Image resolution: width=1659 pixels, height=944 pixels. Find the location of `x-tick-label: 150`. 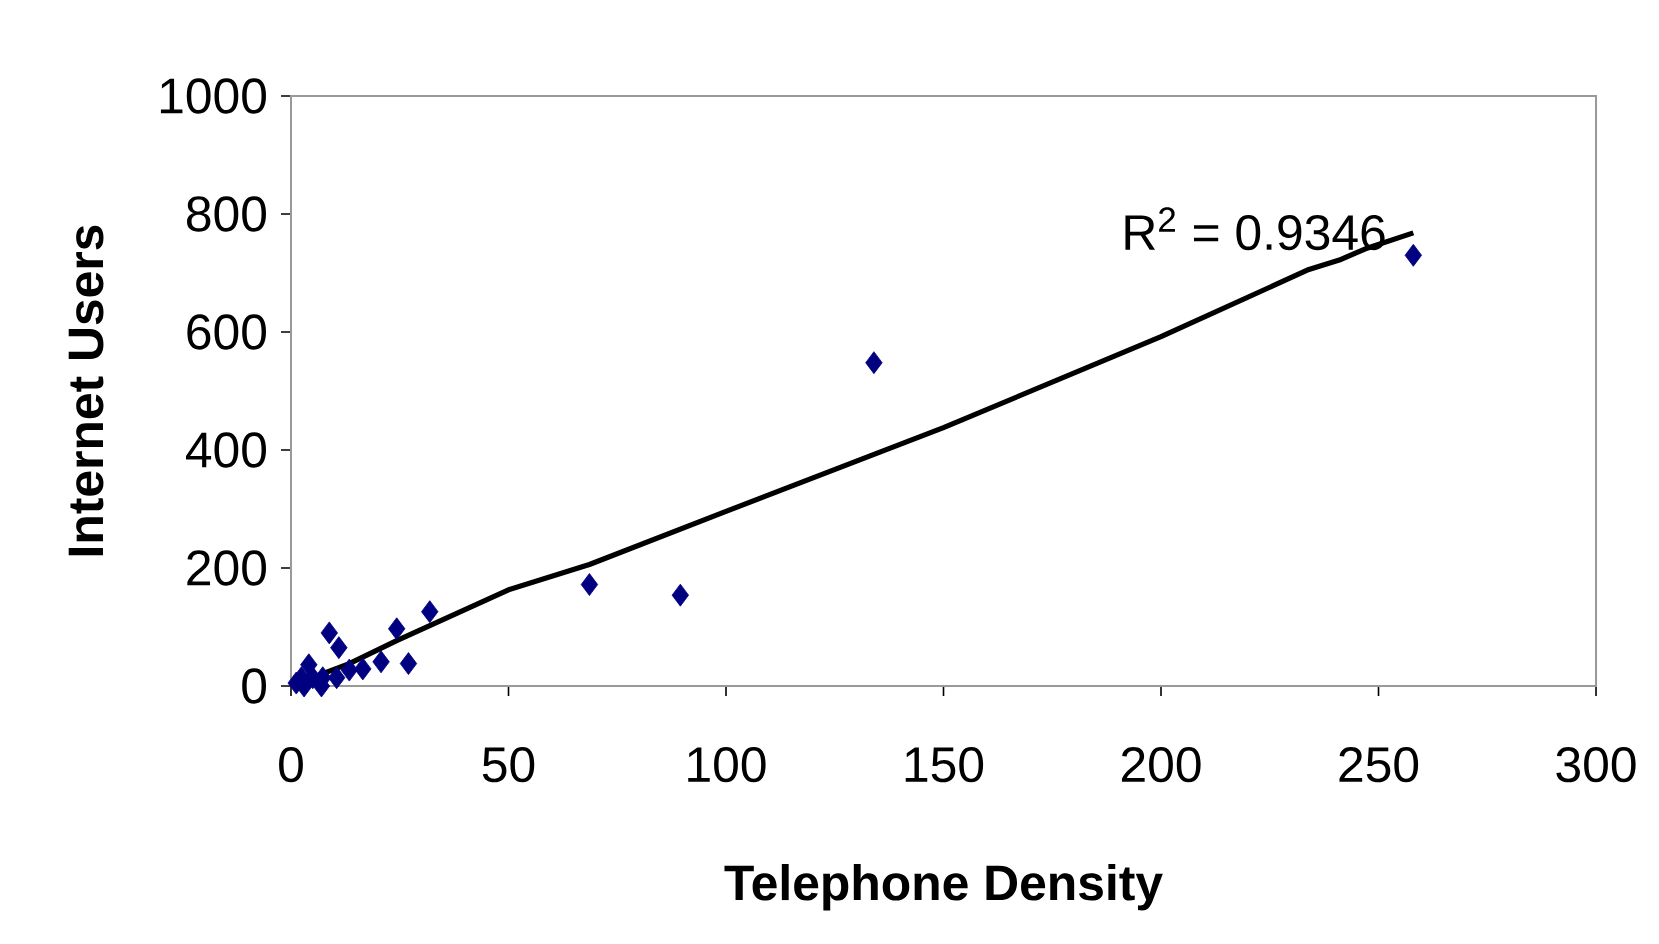

x-tick-label: 150 is located at coordinates (944, 765).